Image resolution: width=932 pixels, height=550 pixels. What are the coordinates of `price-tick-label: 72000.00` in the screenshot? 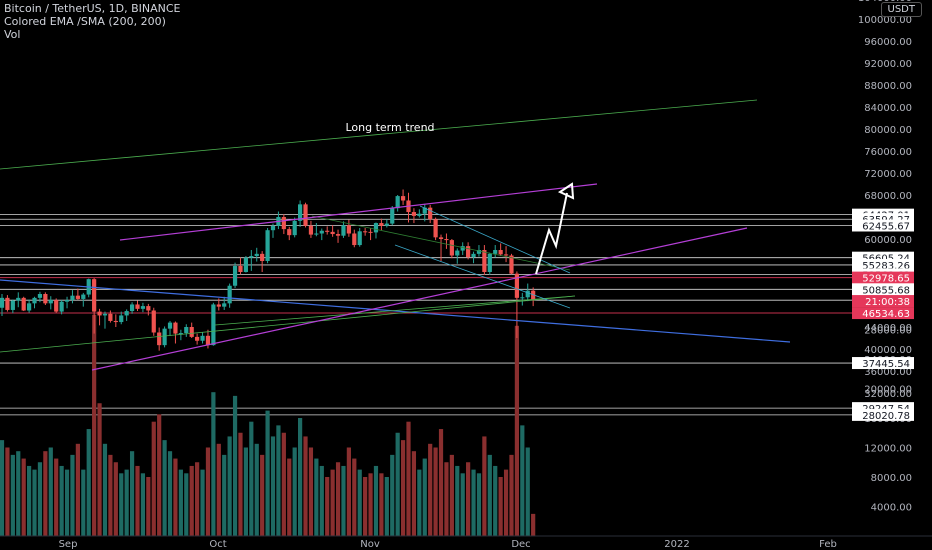 It's located at (888, 174).